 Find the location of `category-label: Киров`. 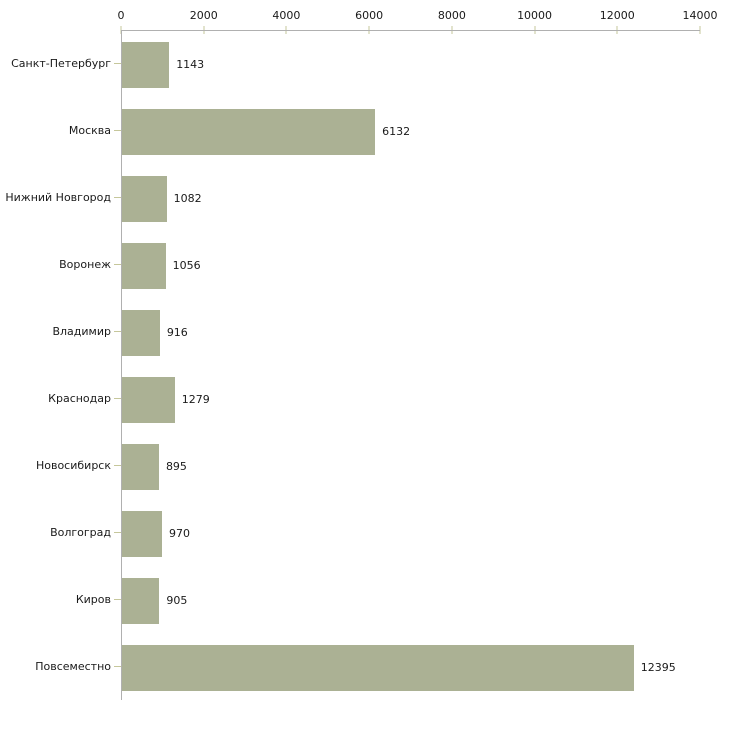

category-label: Киров is located at coordinates (93, 599).